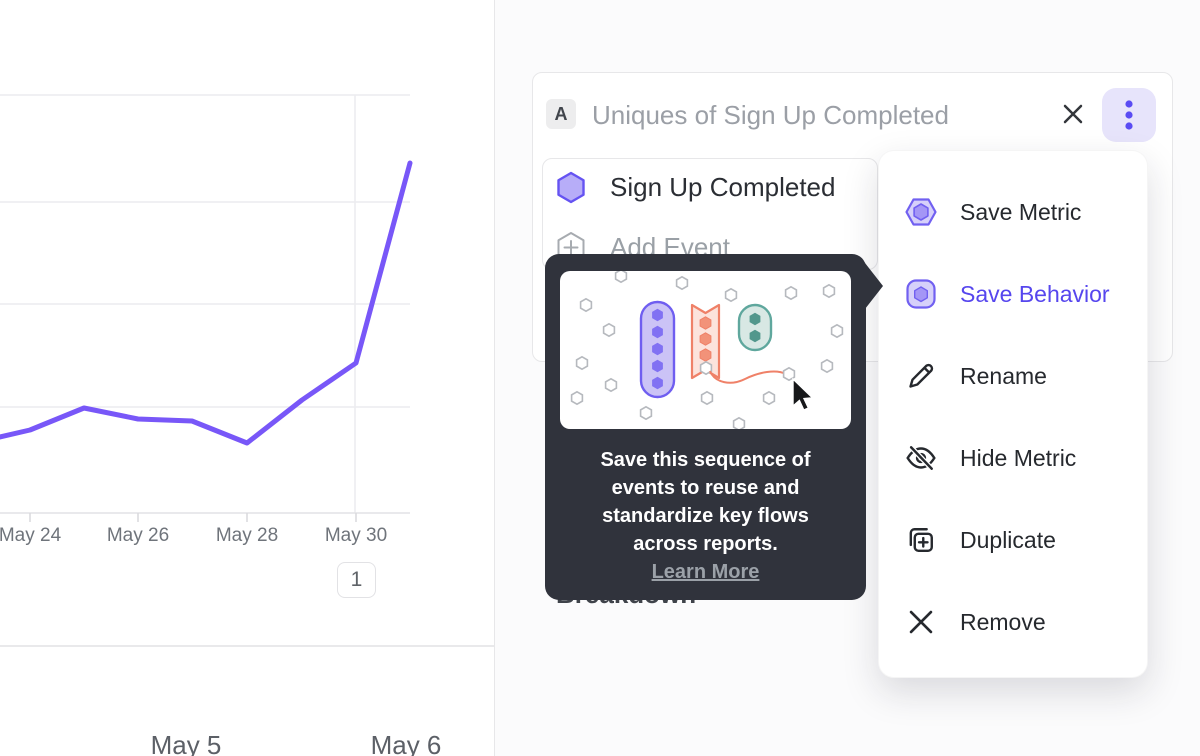 The image size is (1200, 756). I want to click on cursor-icon, so click(803, 394).